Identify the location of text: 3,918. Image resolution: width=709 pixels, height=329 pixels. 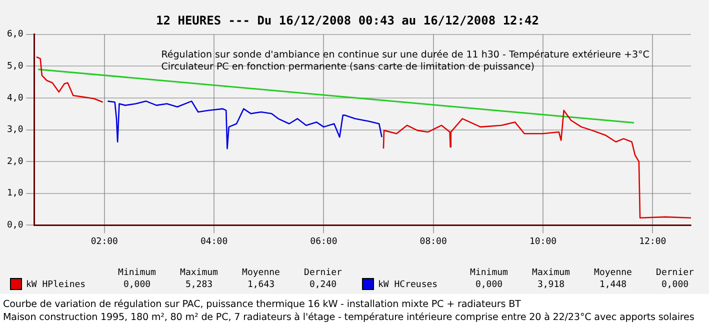
(551, 285).